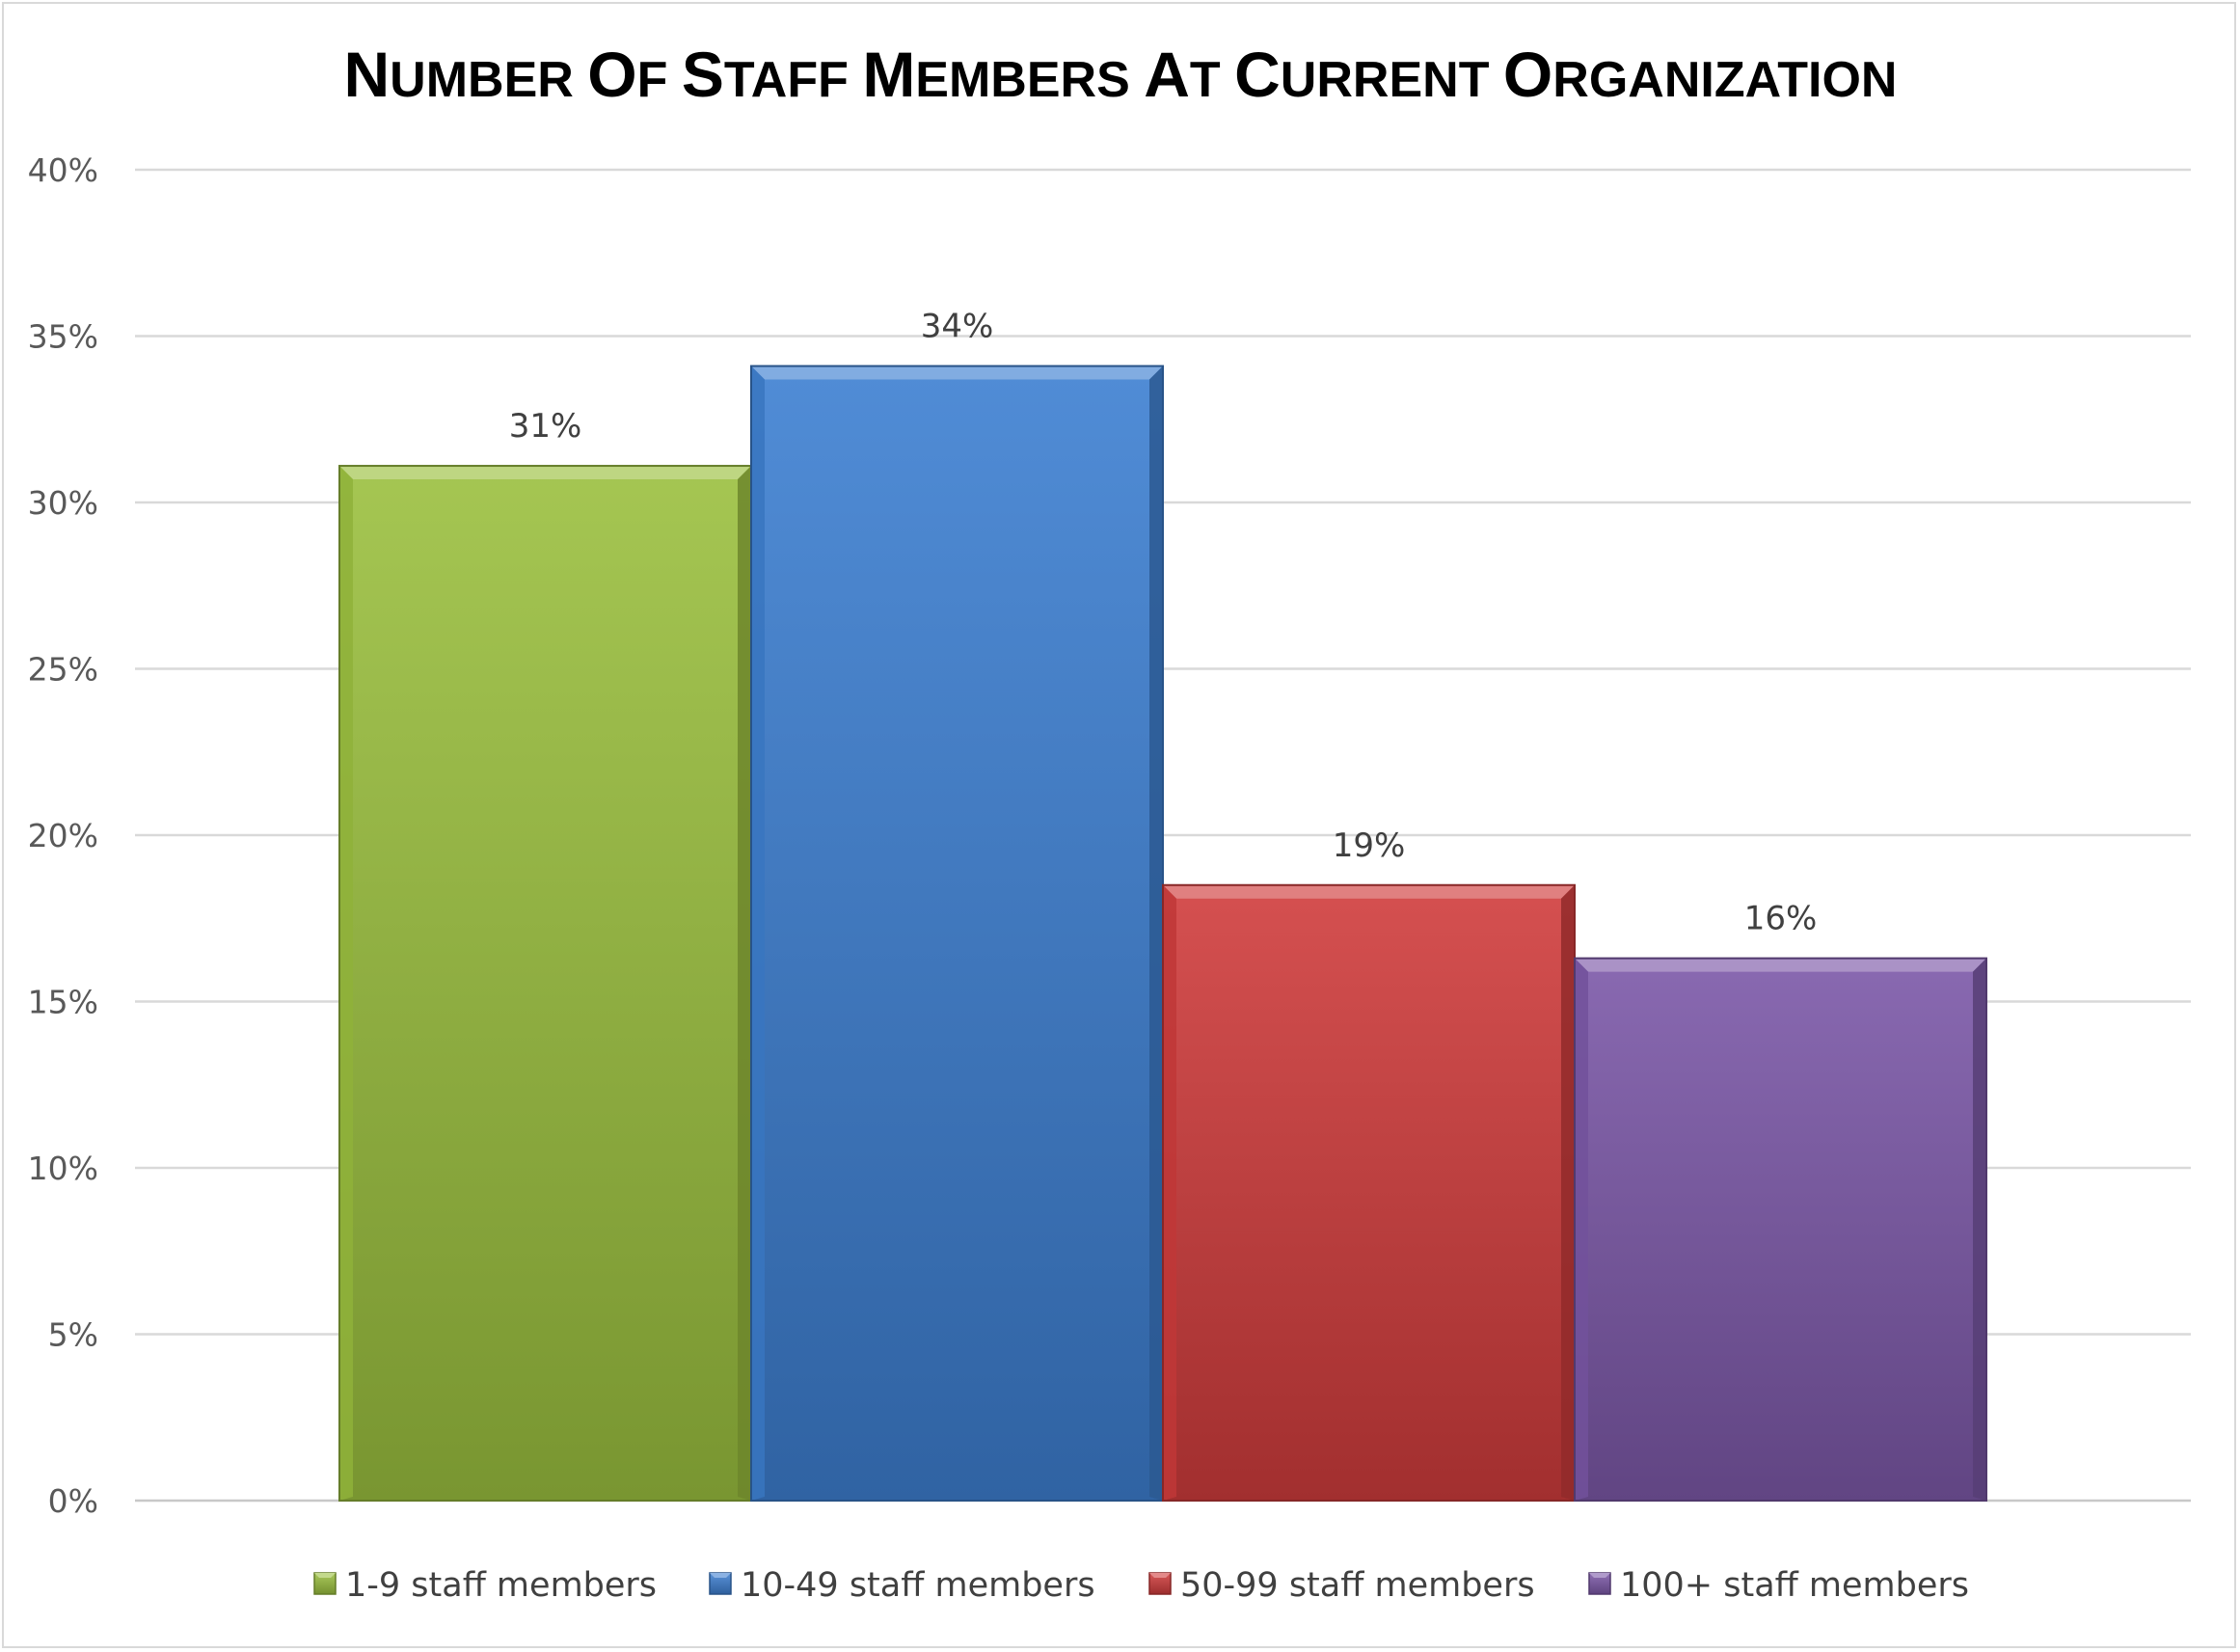  Describe the element at coordinates (73, 1501) in the screenshot. I see `y-tick-label: 0%` at that location.